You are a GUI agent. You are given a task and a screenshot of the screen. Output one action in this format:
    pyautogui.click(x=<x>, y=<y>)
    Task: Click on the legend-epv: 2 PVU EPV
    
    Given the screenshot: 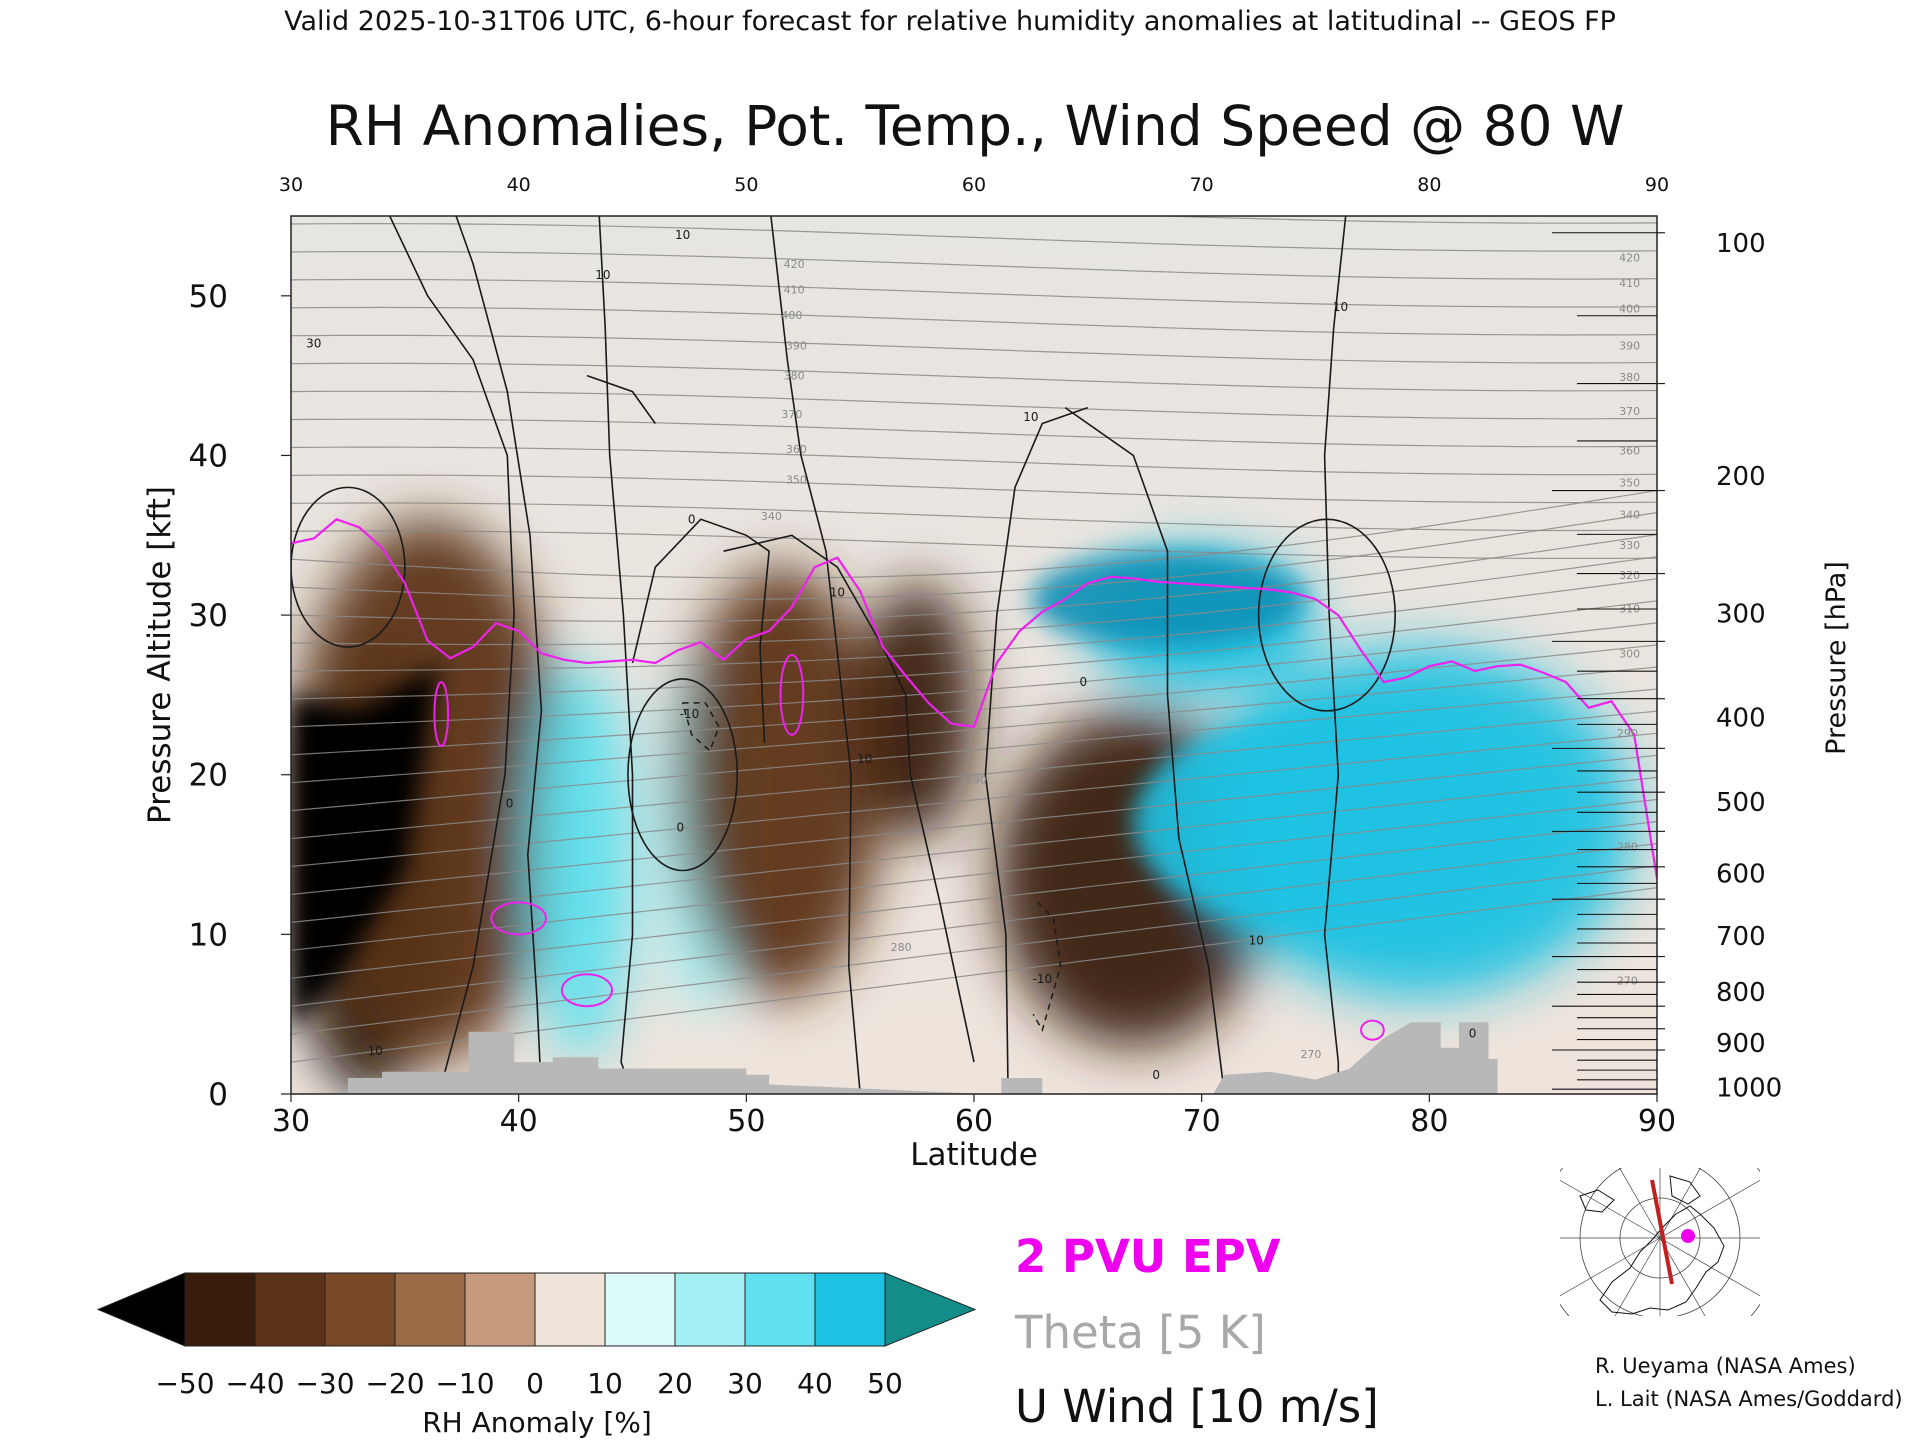 What is the action you would take?
    pyautogui.click(x=1148, y=1256)
    